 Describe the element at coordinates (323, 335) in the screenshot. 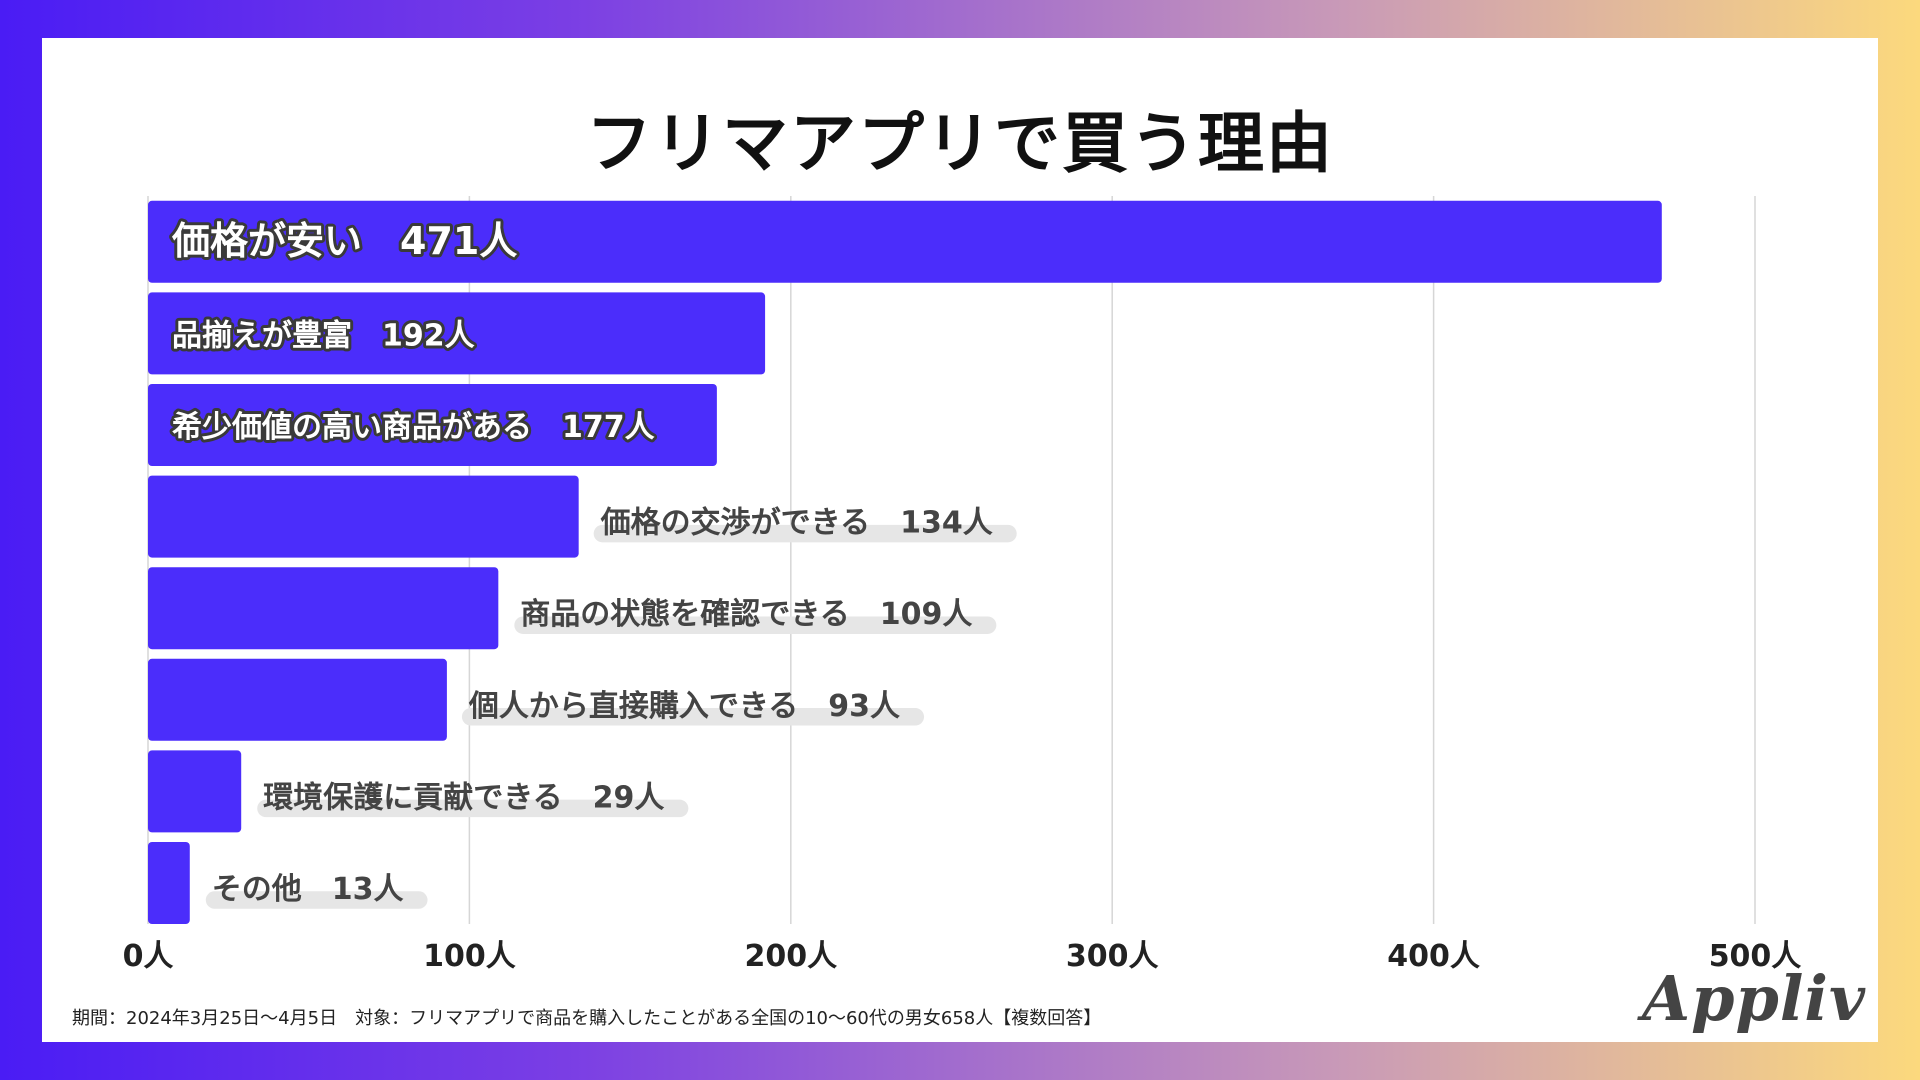

I see `bar-label-1: 品揃えが豊富 192人` at that location.